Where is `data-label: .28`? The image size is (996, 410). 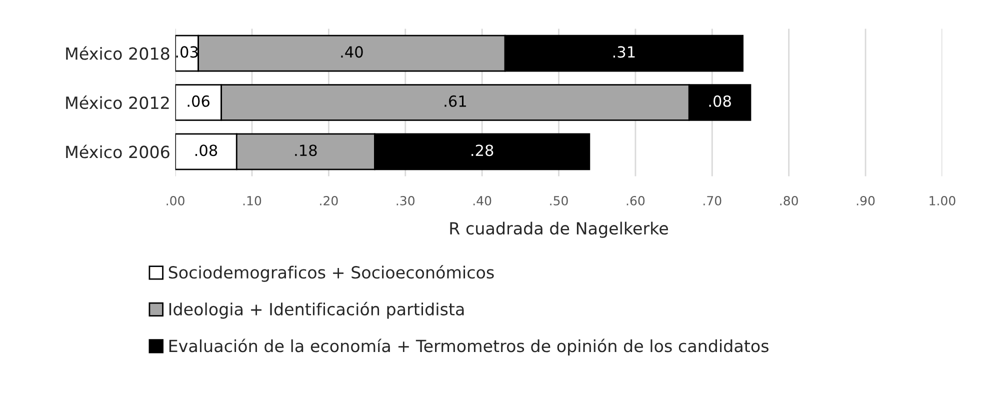 data-label: .28 is located at coordinates (483, 150).